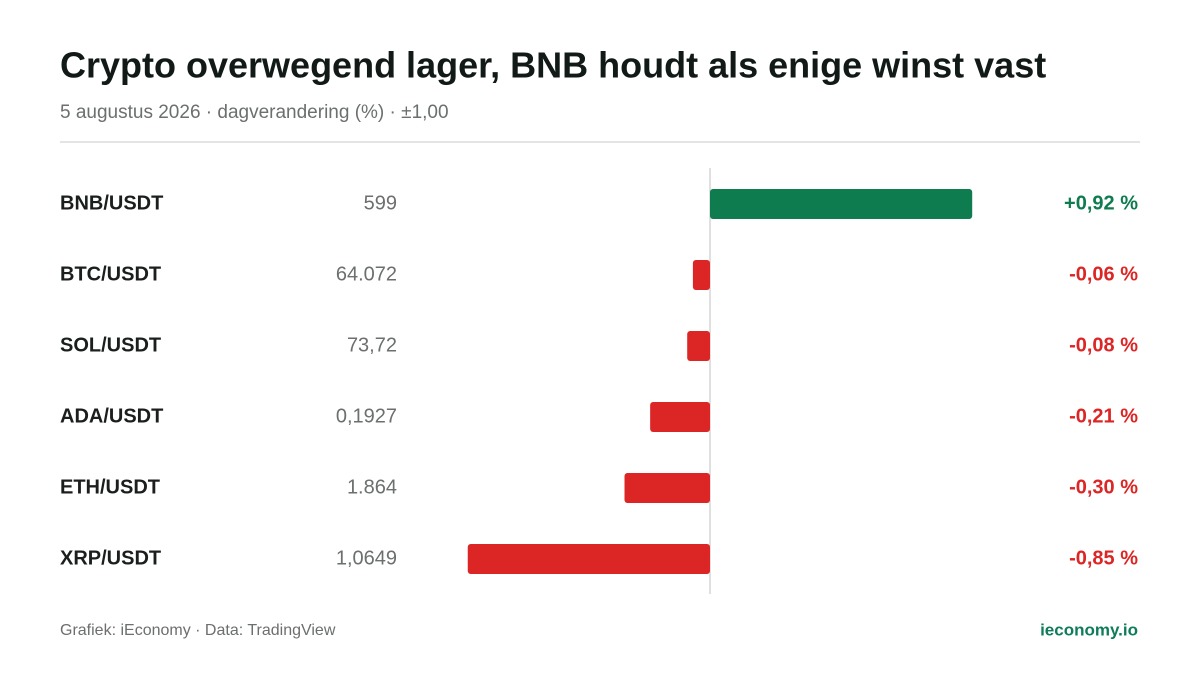  I want to click on value-label: -0,08 %, so click(1103, 345).